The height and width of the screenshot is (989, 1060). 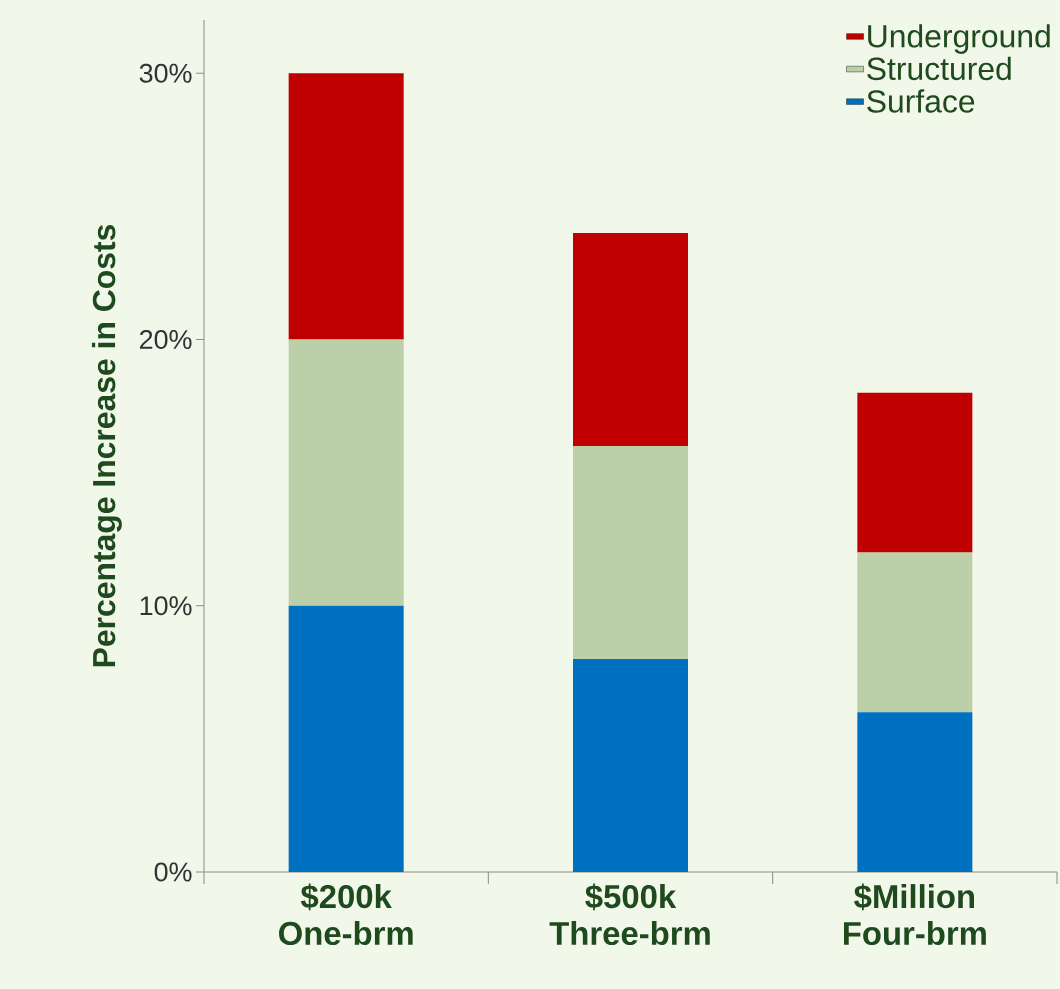 I want to click on y-tick-label: 30%, so click(x=165, y=73).